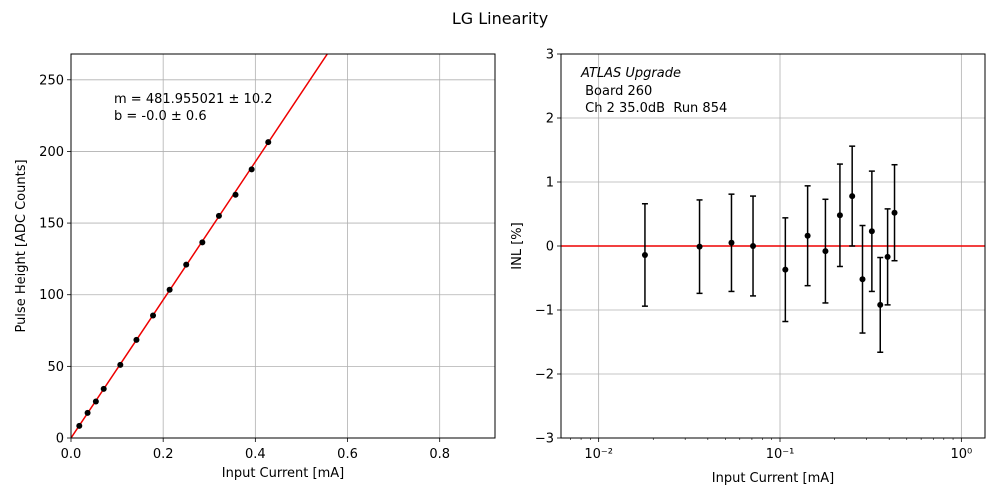 The image size is (1000, 500). Describe the element at coordinates (630, 73) in the screenshot. I see `experiment-annotation: ATLAS Upgrade` at that location.